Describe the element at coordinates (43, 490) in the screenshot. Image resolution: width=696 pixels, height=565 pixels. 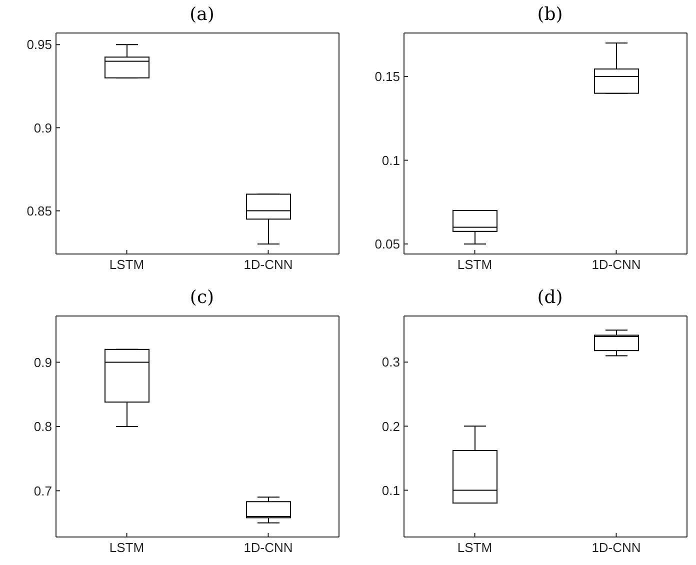
I see `y-tick-label: 0.7` at that location.